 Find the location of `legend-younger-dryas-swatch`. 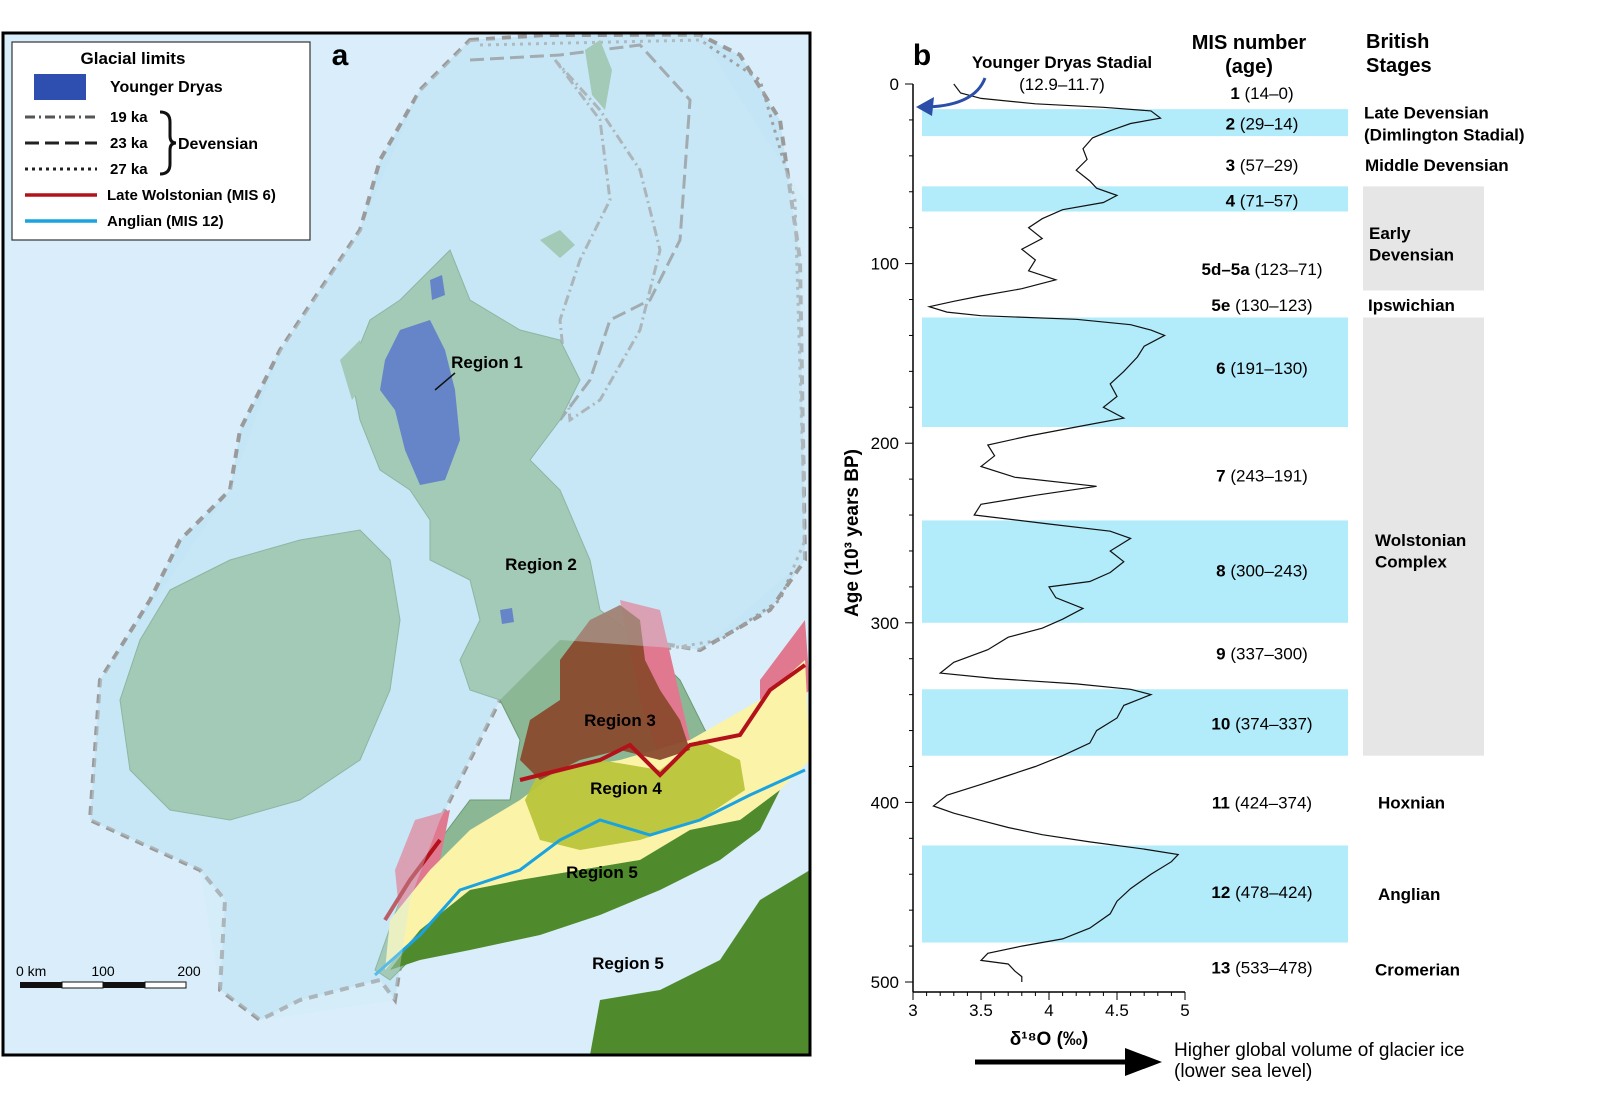

legend-younger-dryas-swatch is located at coordinates (60, 87).